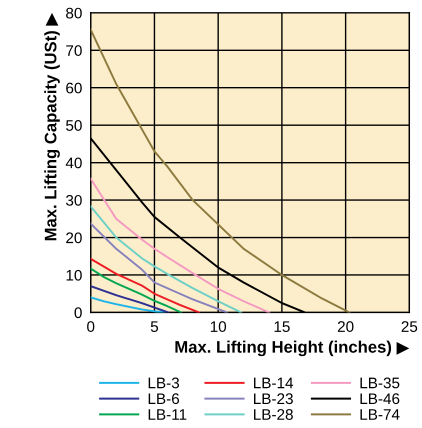 Image resolution: width=422 pixels, height=428 pixels. What do you see at coordinates (164, 383) in the screenshot?
I see `legend-label: LB-3` at bounding box center [164, 383].